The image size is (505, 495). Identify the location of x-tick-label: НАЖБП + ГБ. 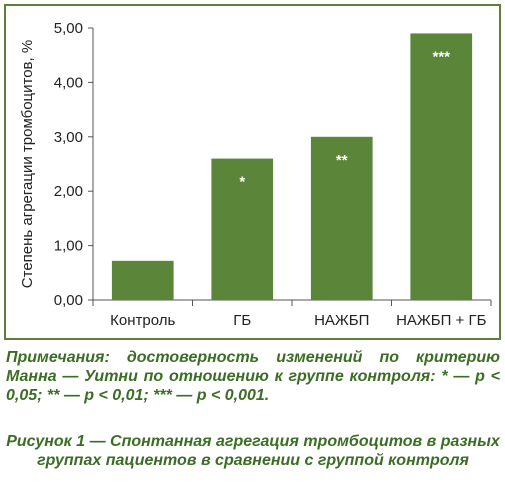
(441, 320).